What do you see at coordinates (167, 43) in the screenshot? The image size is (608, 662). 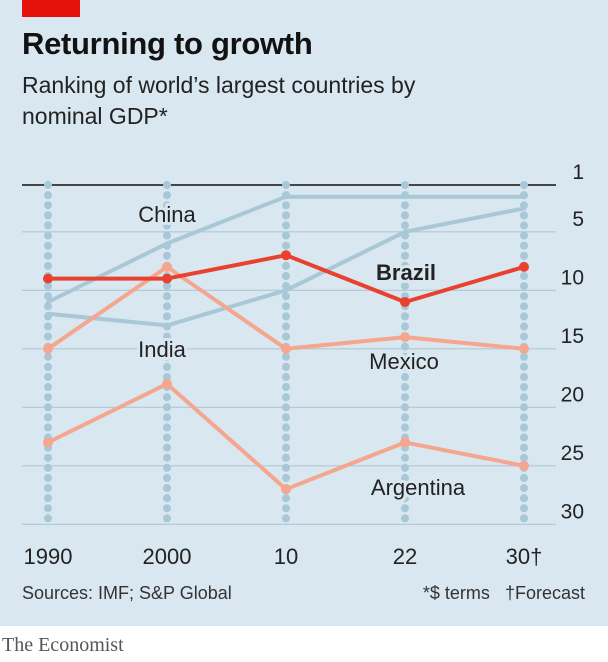 I see `chart-title: Returning to growth` at bounding box center [167, 43].